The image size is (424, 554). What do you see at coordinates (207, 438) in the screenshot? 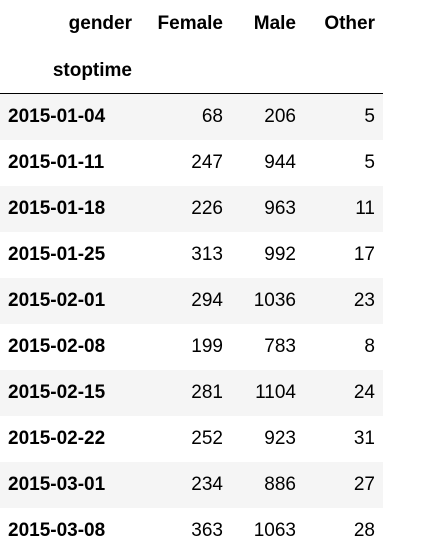
I see `cell-female: 252` at bounding box center [207, 438].